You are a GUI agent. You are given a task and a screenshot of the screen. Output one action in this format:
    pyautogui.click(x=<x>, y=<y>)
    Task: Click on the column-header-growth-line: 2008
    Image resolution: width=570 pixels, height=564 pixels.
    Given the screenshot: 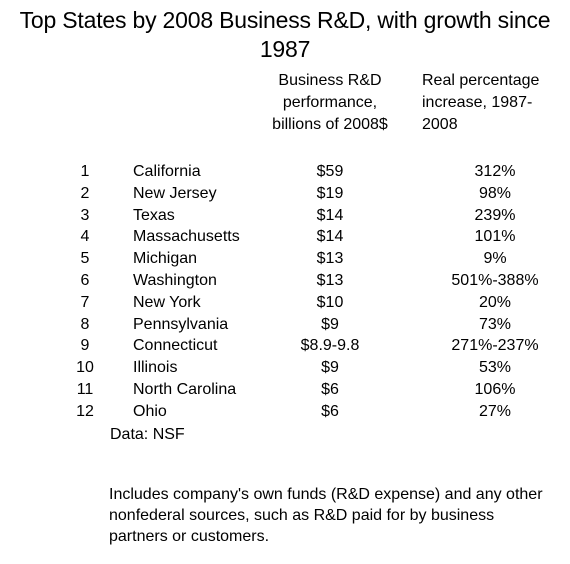 What is the action you would take?
    pyautogui.click(x=440, y=124)
    